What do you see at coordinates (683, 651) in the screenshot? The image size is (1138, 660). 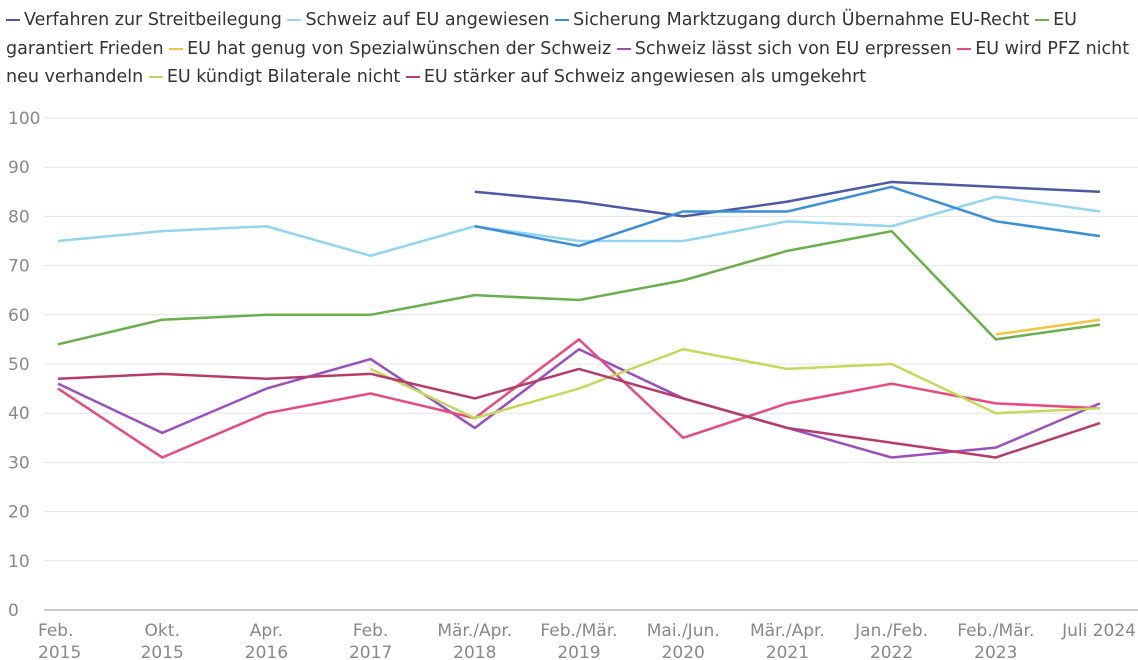 I see `x-tick-label-line: 2020` at bounding box center [683, 651].